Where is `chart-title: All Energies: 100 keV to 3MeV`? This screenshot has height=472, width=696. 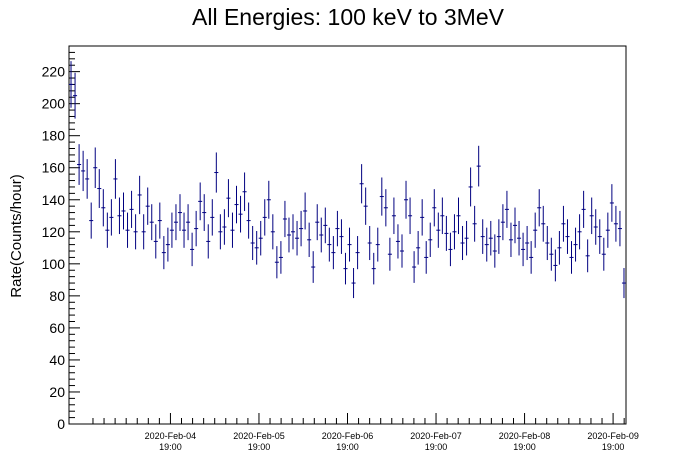
chart-title: All Energies: 100 keV to 3MeV is located at coordinates (348, 17).